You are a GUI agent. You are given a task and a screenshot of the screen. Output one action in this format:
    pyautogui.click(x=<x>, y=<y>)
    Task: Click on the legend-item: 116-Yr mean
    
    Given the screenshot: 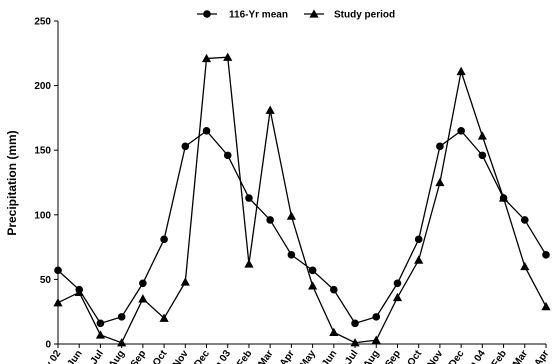 What is the action you would take?
    pyautogui.click(x=242, y=15)
    